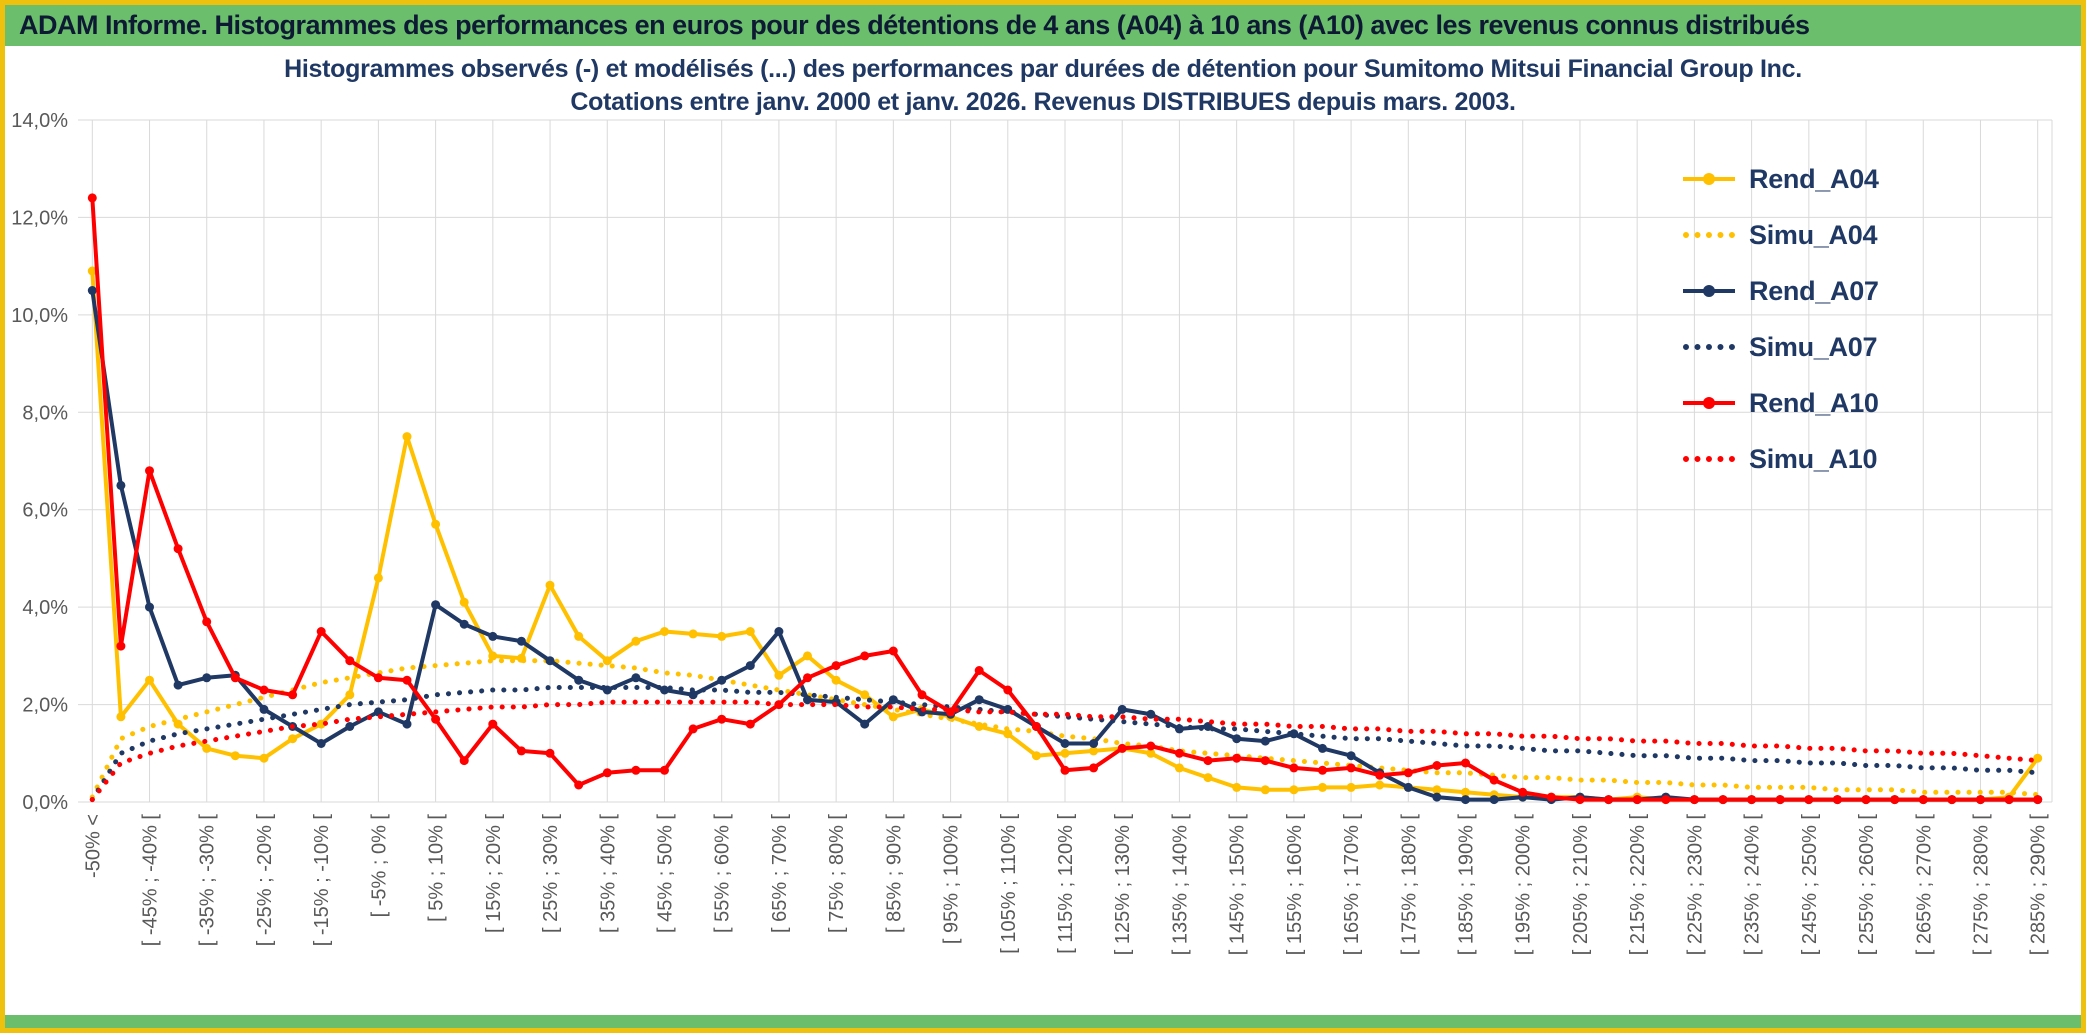 The width and height of the screenshot is (2086, 1033). What do you see at coordinates (1814, 290) in the screenshot?
I see `legend-label: Rend_A07` at bounding box center [1814, 290].